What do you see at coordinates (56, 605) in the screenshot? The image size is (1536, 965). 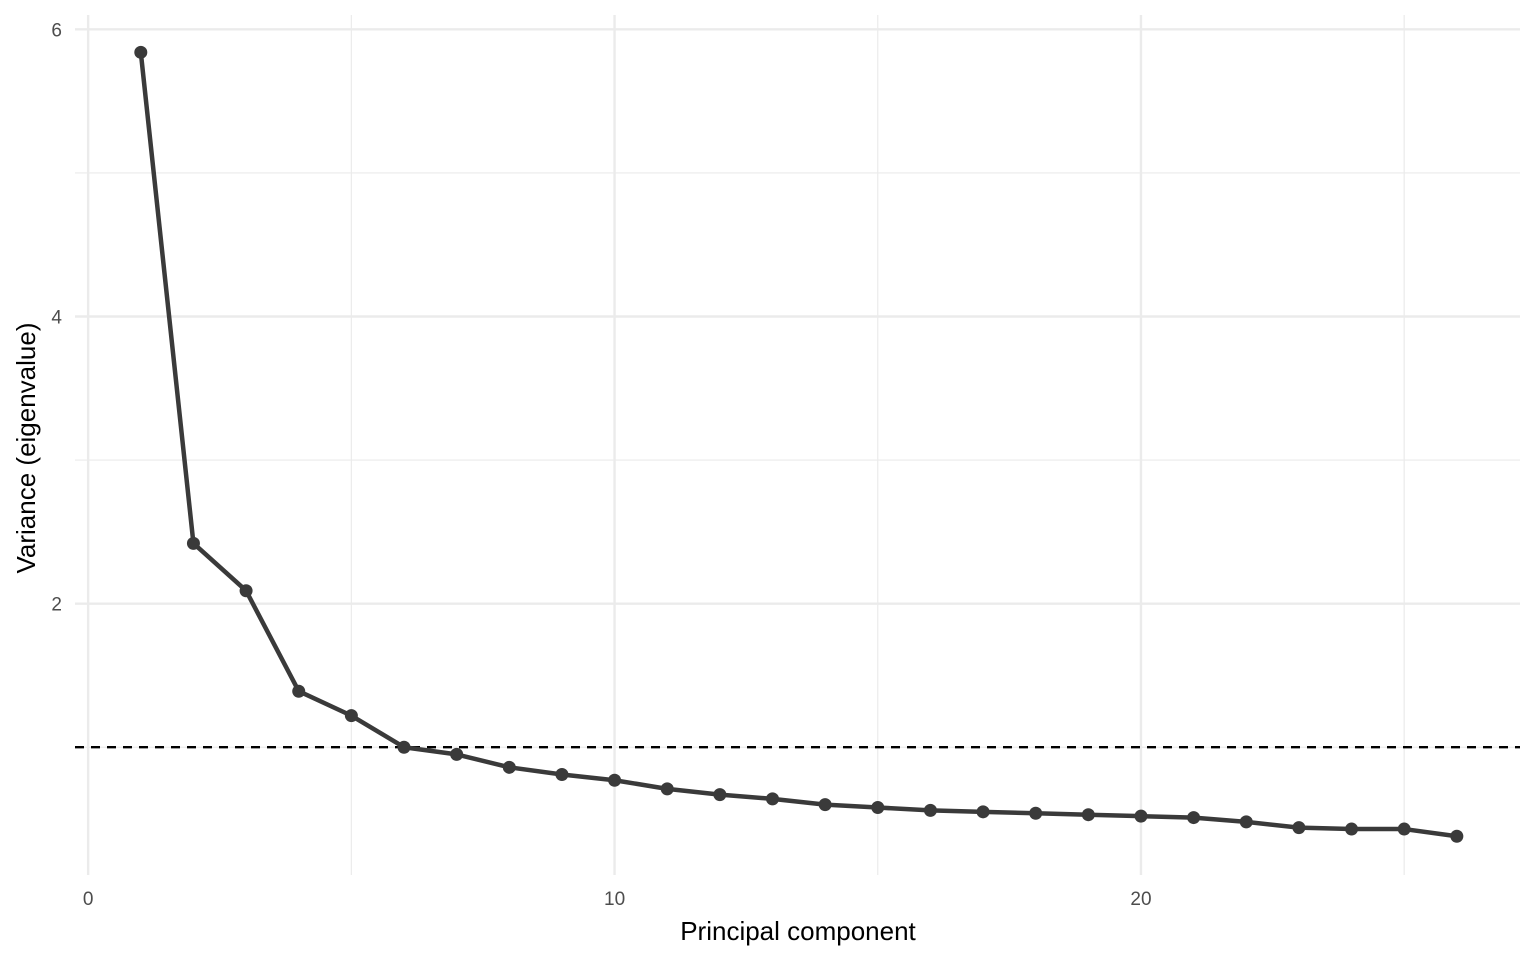 I see `y-tick-label: 2` at bounding box center [56, 605].